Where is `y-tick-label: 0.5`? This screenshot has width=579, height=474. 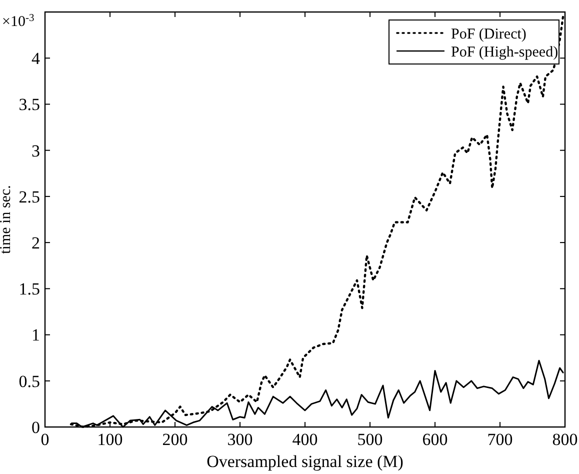 y-tick-label: 0.5 is located at coordinates (29, 381).